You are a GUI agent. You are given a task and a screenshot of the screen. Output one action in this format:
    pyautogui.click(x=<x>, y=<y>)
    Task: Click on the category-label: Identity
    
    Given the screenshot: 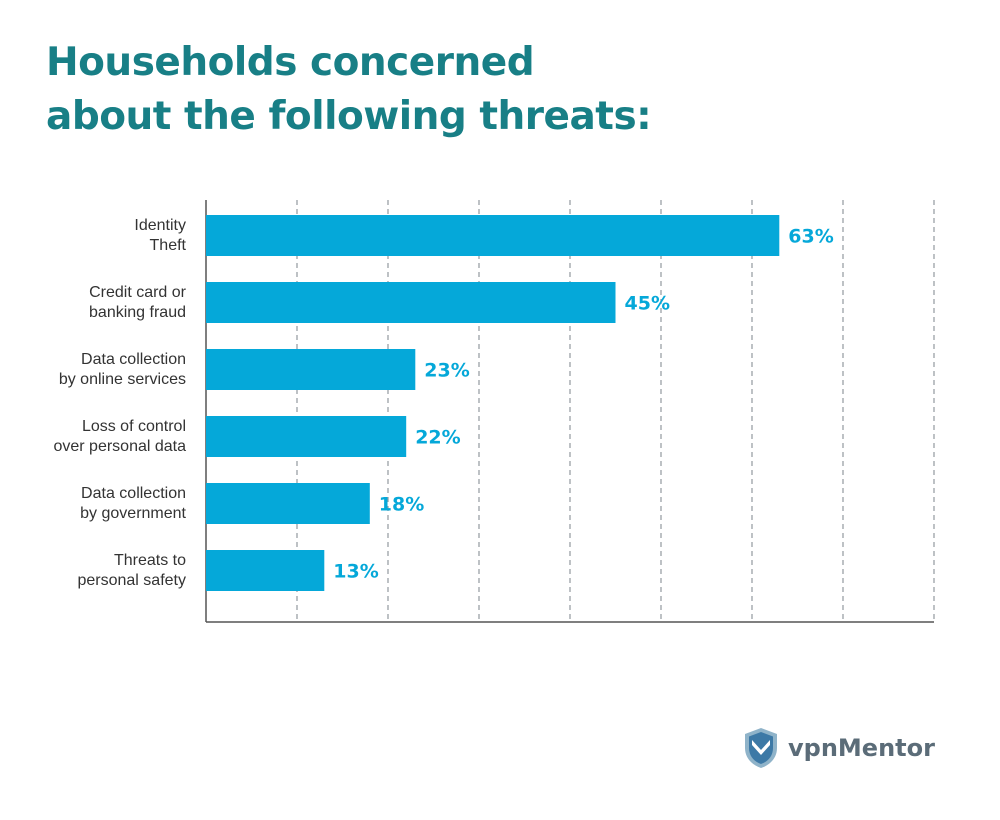 What is the action you would take?
    pyautogui.click(x=160, y=225)
    